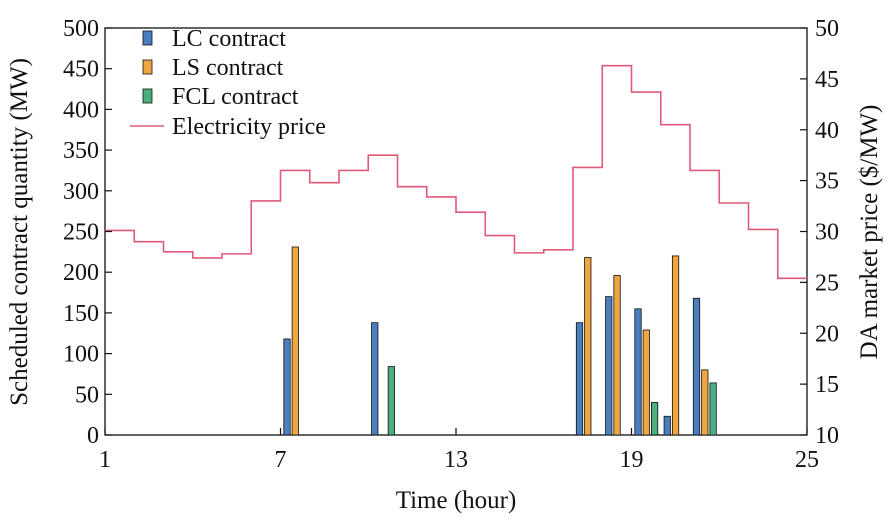 This screenshot has height=522, width=895. What do you see at coordinates (667, 425) in the screenshot?
I see `bar-lc-contract-h20` at bounding box center [667, 425].